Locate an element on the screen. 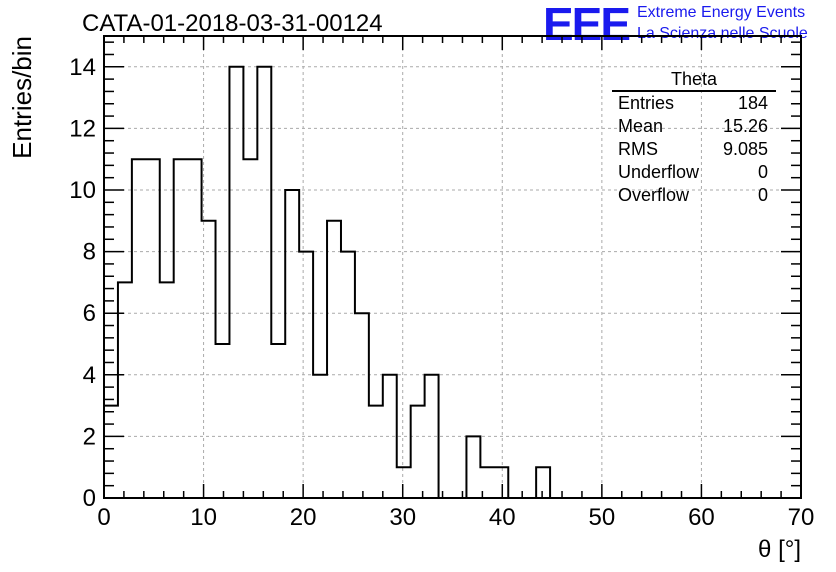  y-tick-label: 6 is located at coordinates (89, 313).